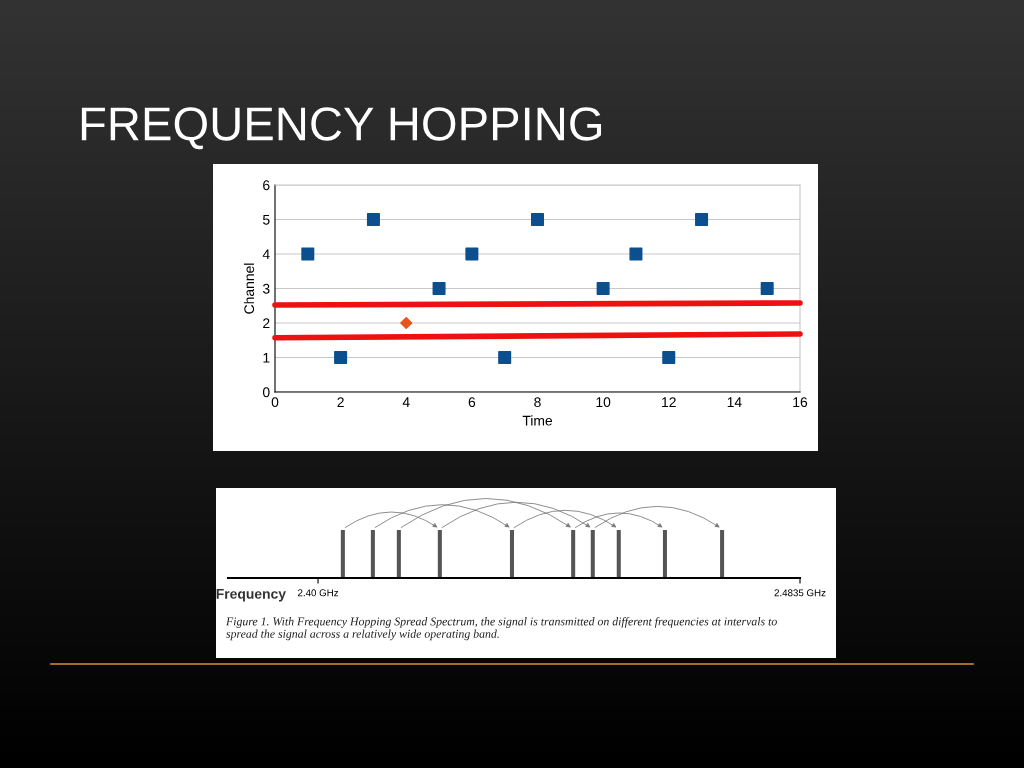 The width and height of the screenshot is (1024, 768). I want to click on x-tick-label: 8, so click(537, 402).